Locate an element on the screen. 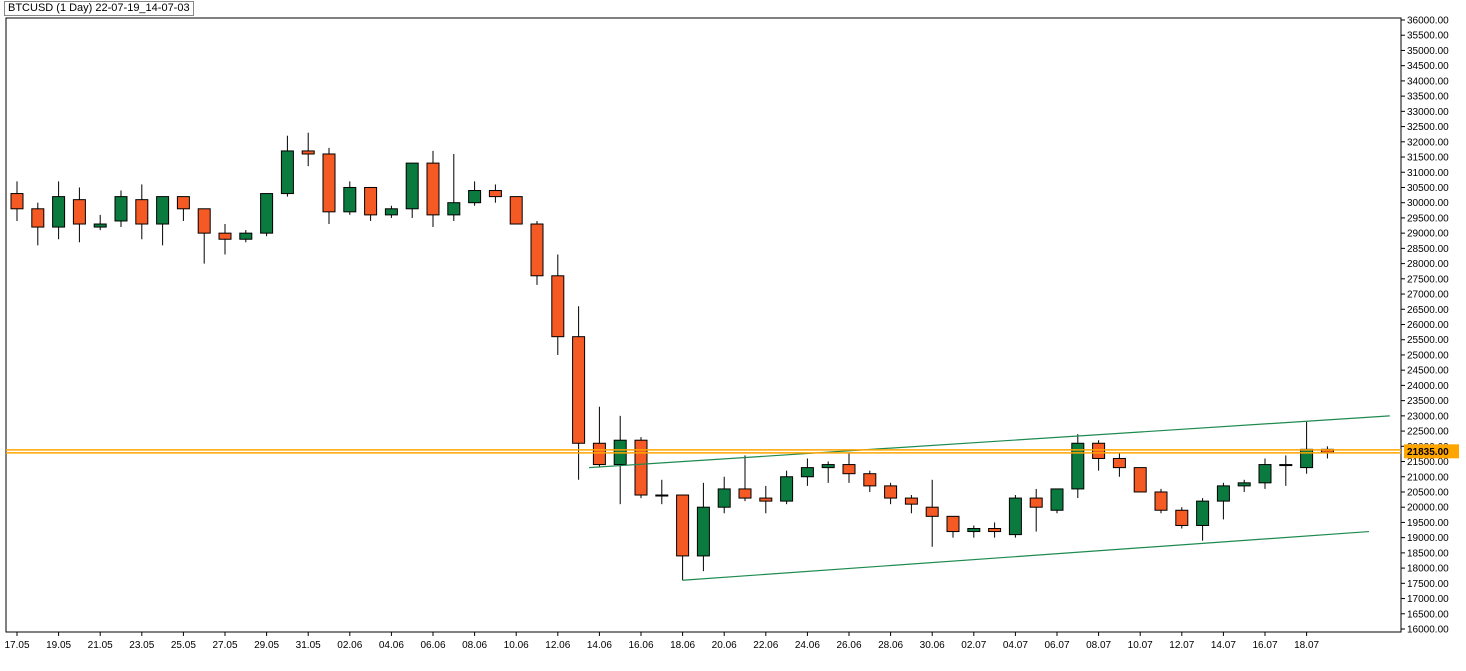  y-tick-label: 20500.00 is located at coordinates (1428, 492).